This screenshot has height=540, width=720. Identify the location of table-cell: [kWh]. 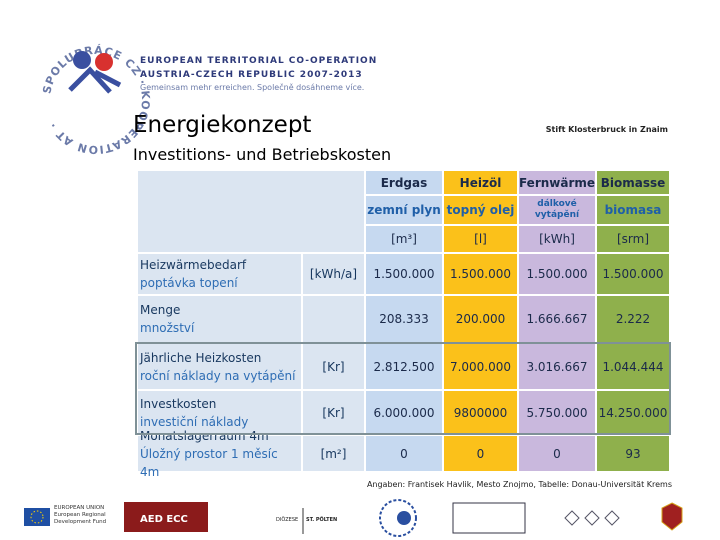
(557, 239).